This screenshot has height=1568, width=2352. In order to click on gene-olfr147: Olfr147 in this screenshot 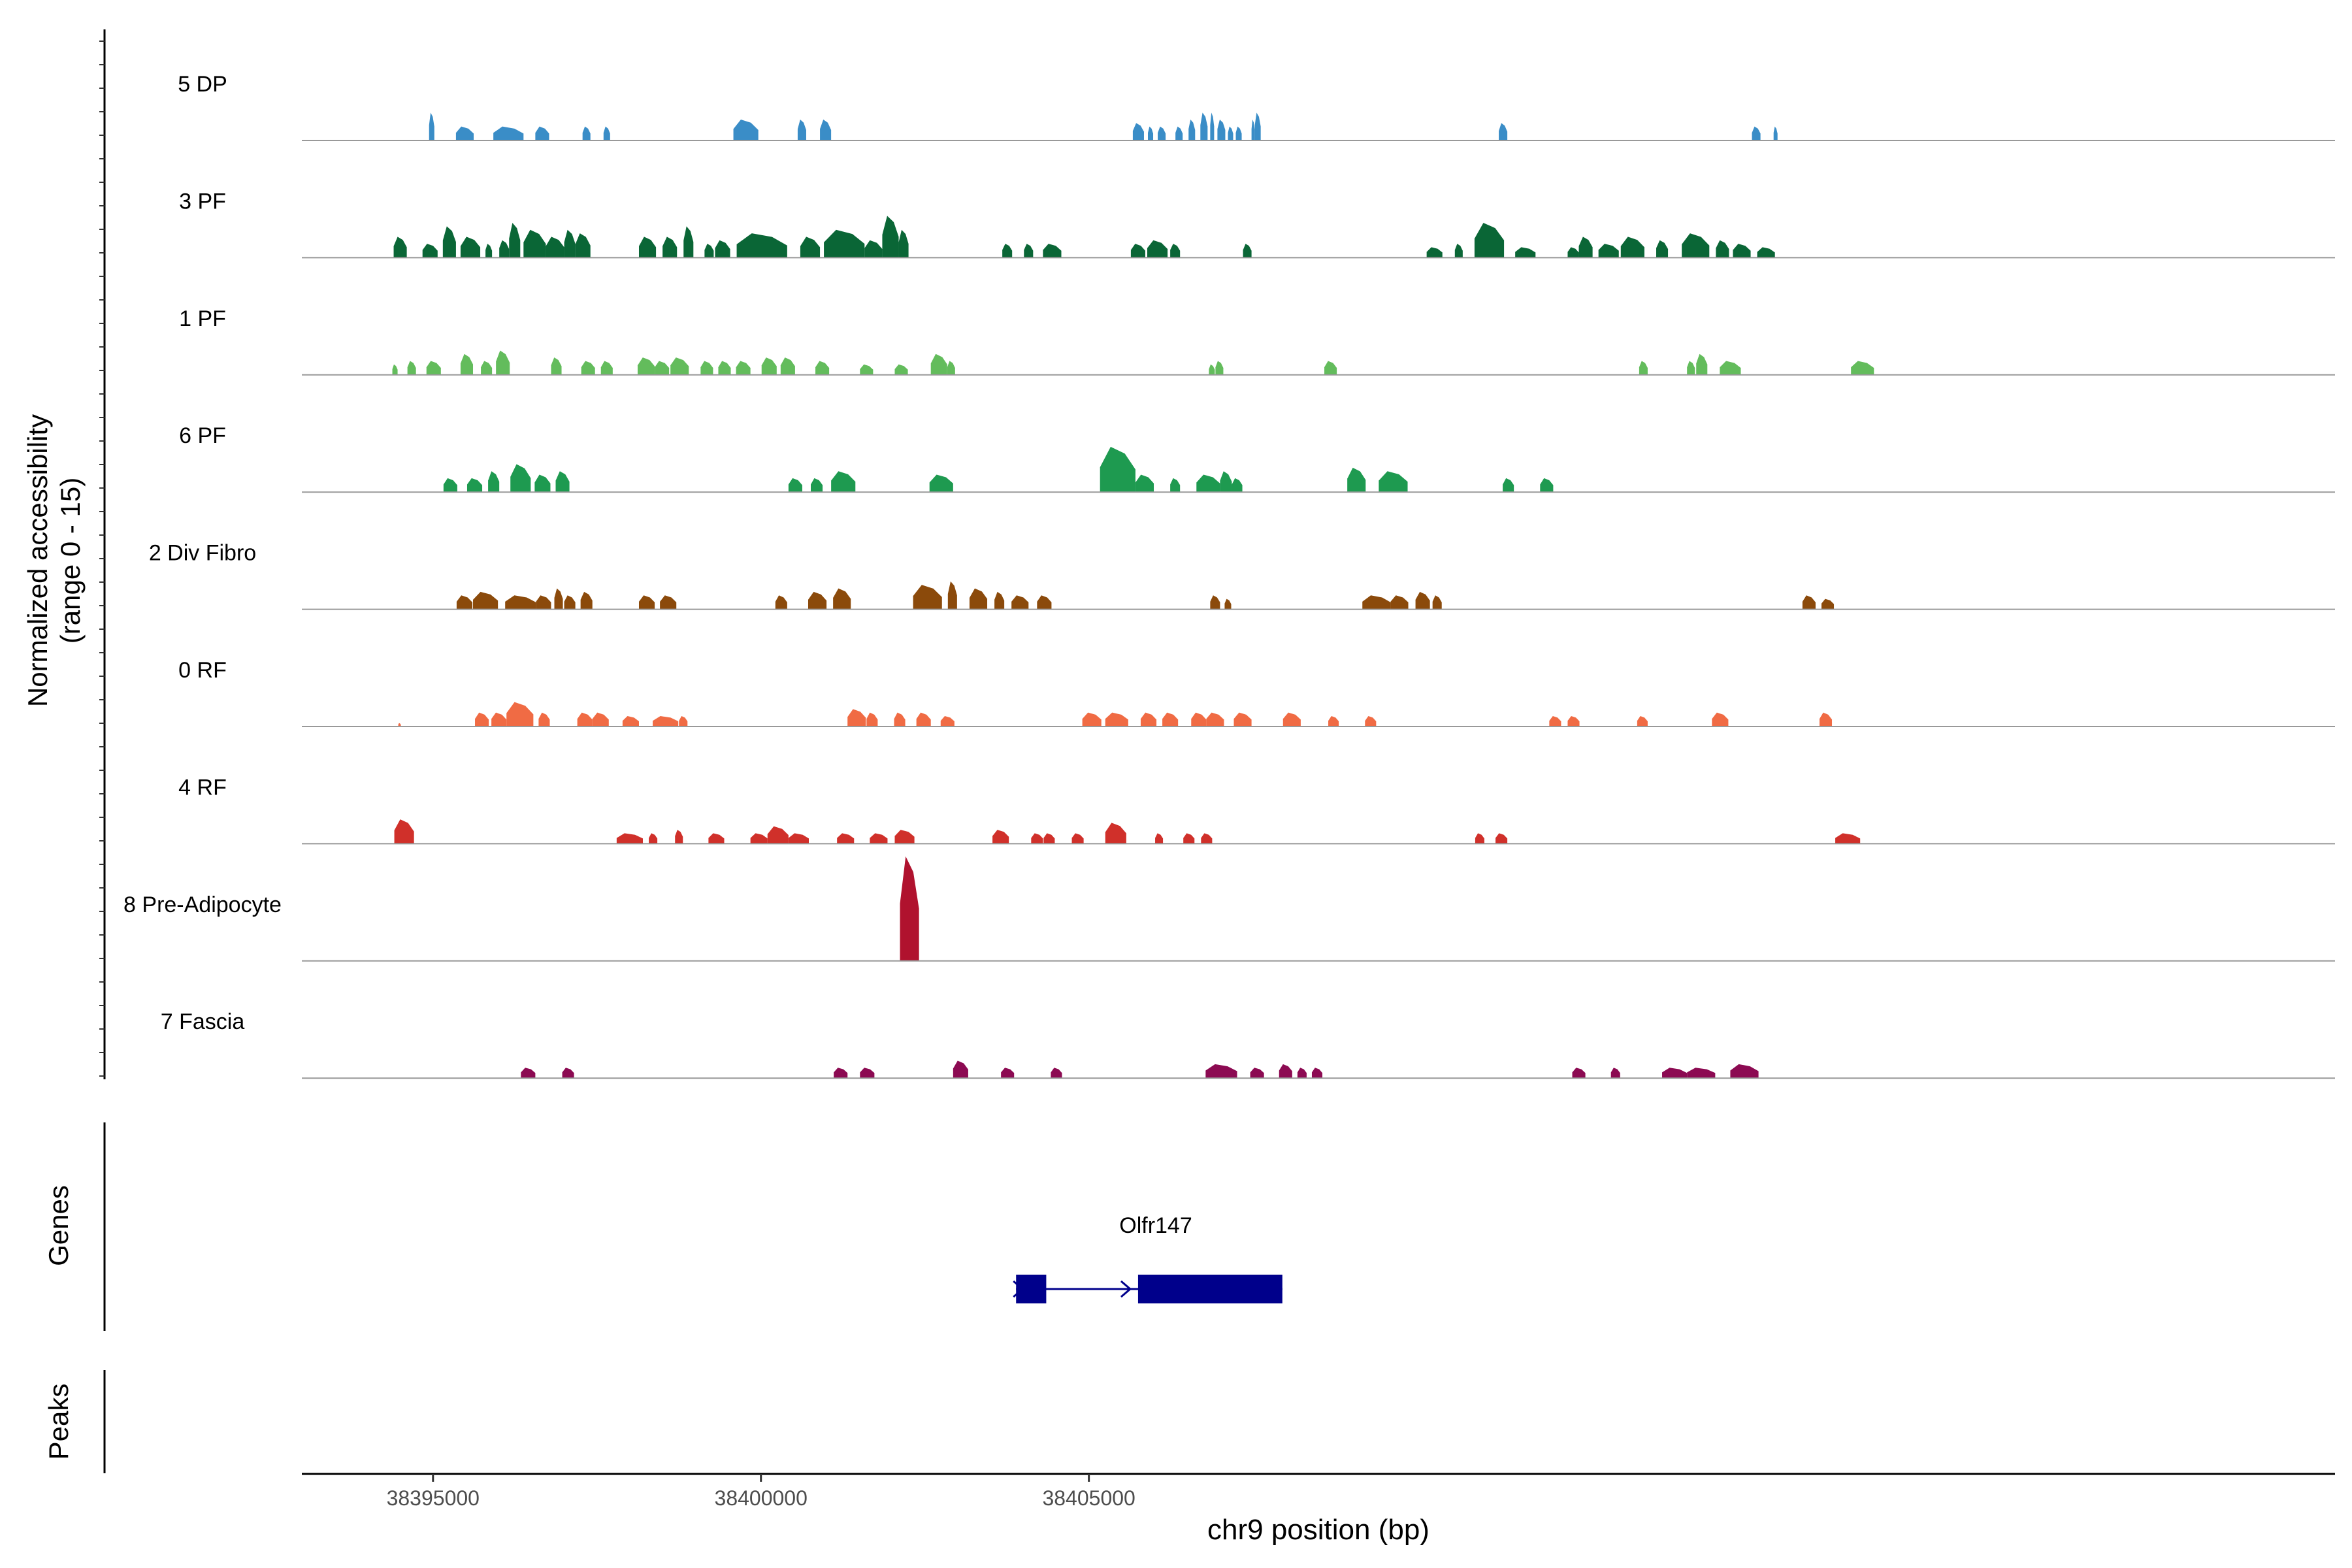, I will do `click(1147, 1258)`.